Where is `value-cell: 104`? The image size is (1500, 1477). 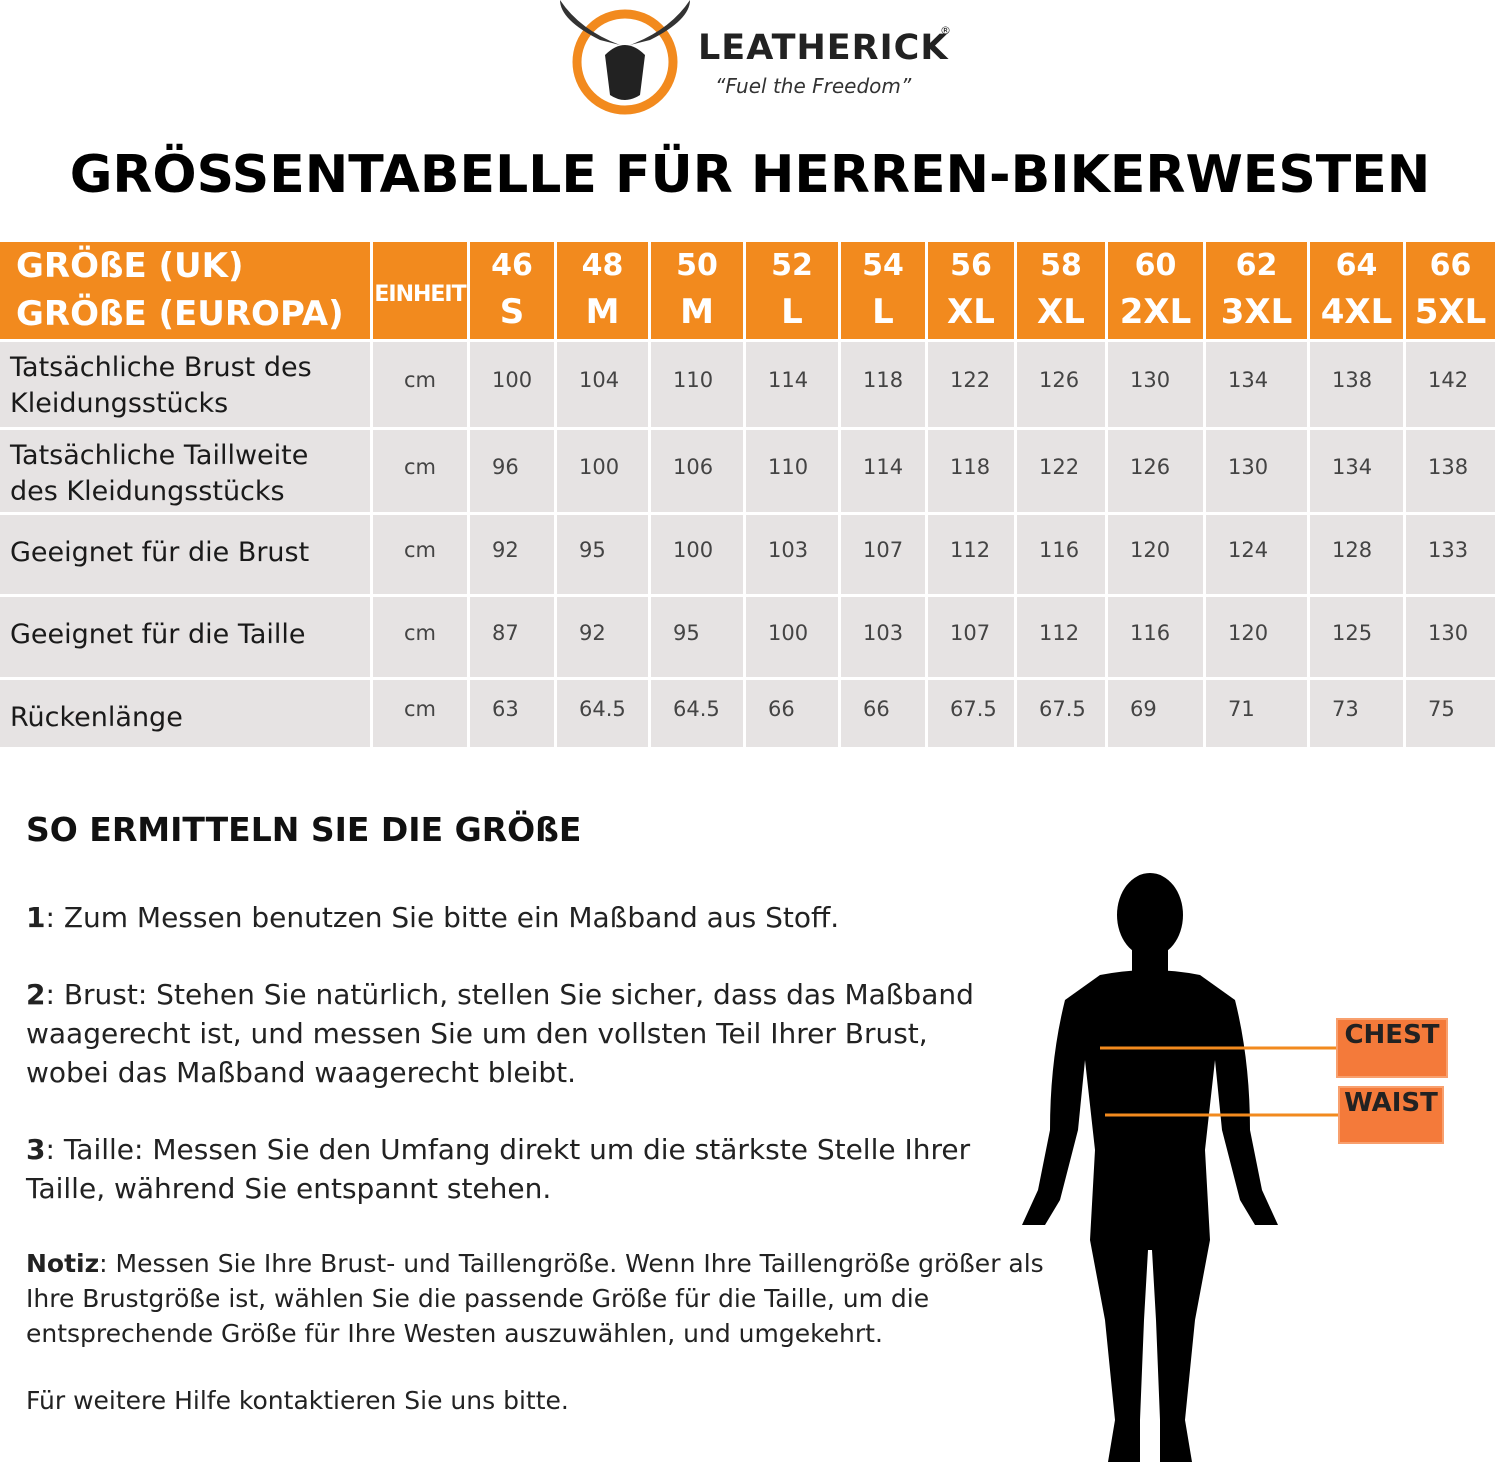 value-cell: 104 is located at coordinates (602, 384).